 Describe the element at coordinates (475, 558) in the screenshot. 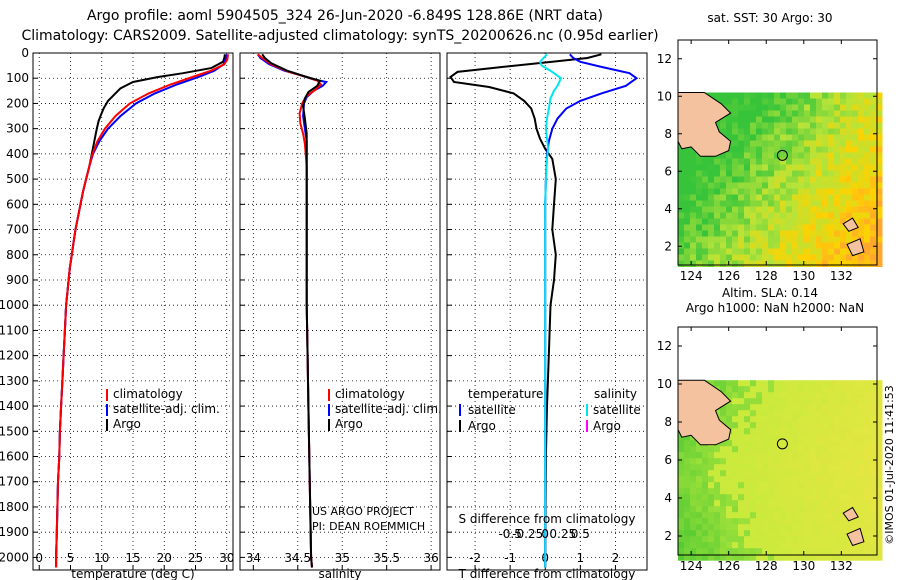

I see `x-tick-label: -2` at that location.